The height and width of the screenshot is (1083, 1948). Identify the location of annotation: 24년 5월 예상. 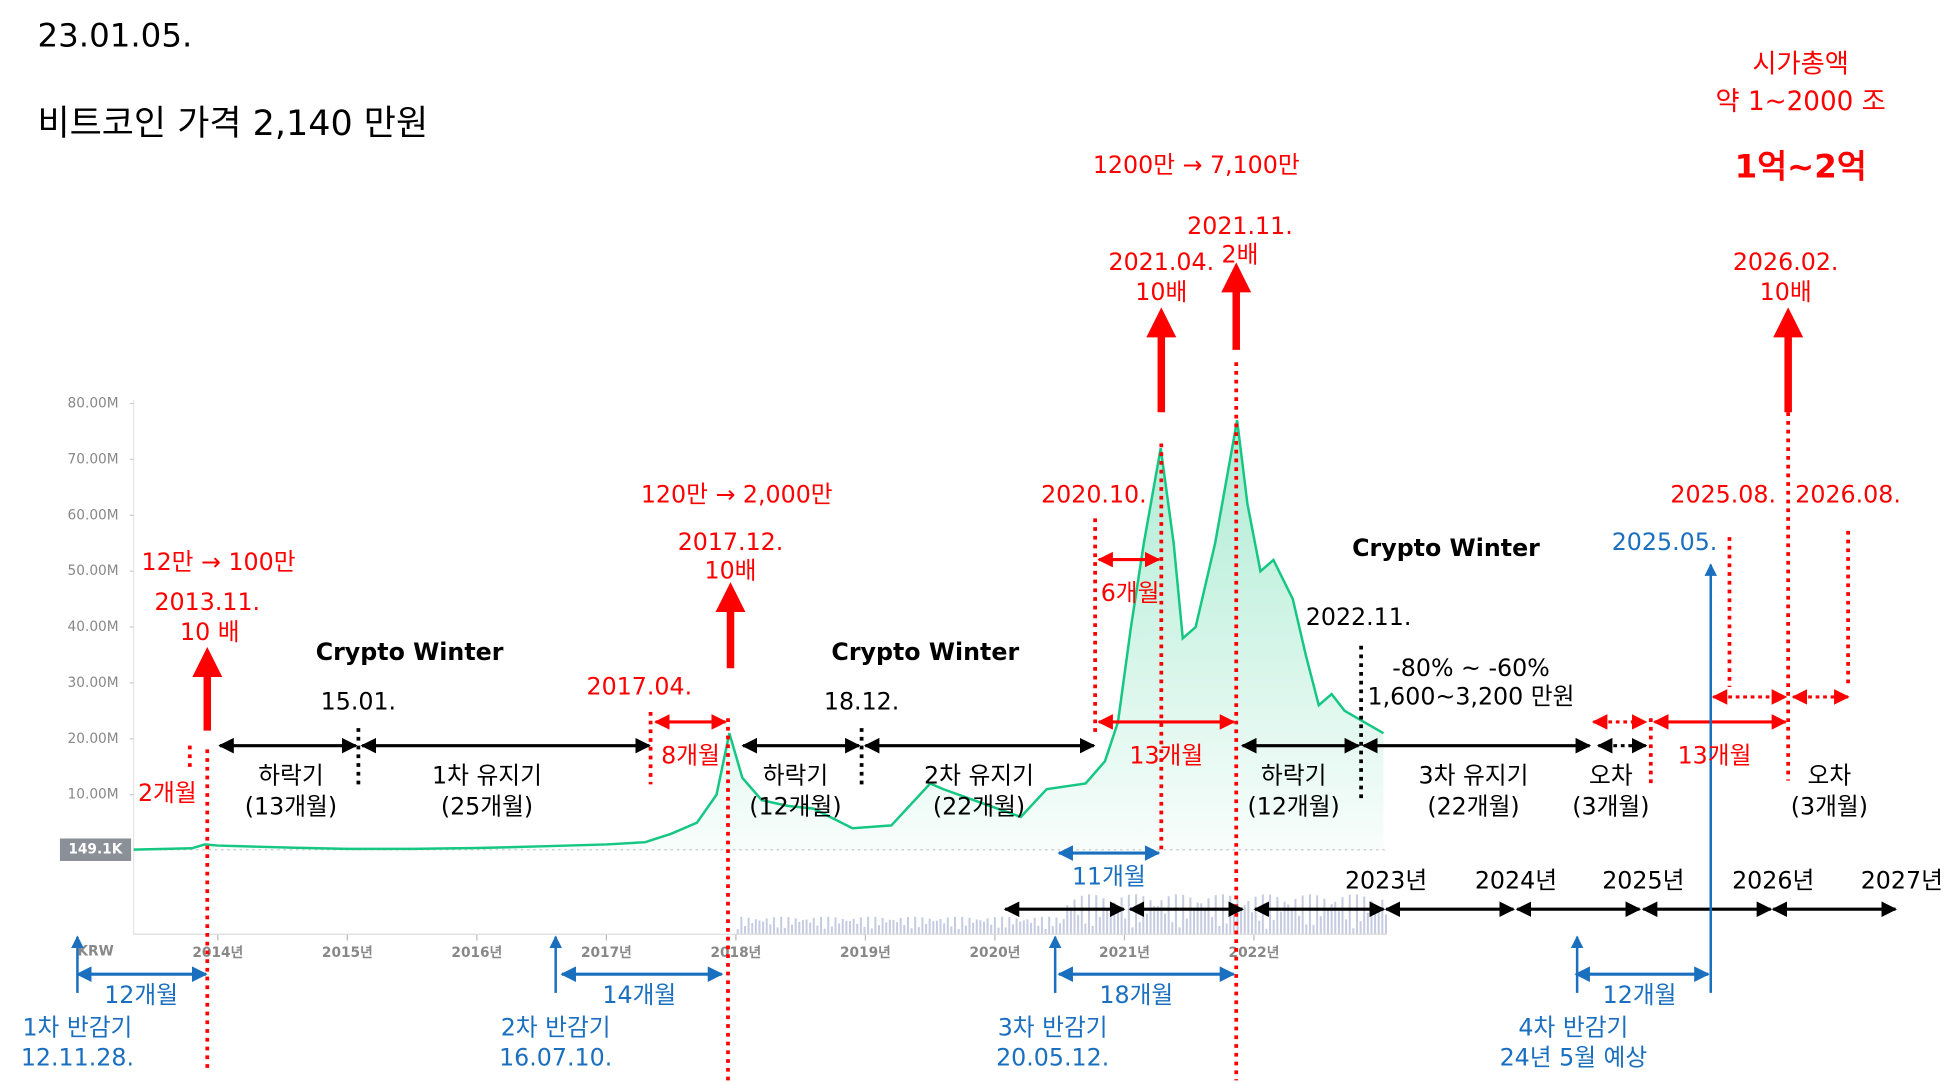
(1574, 1058).